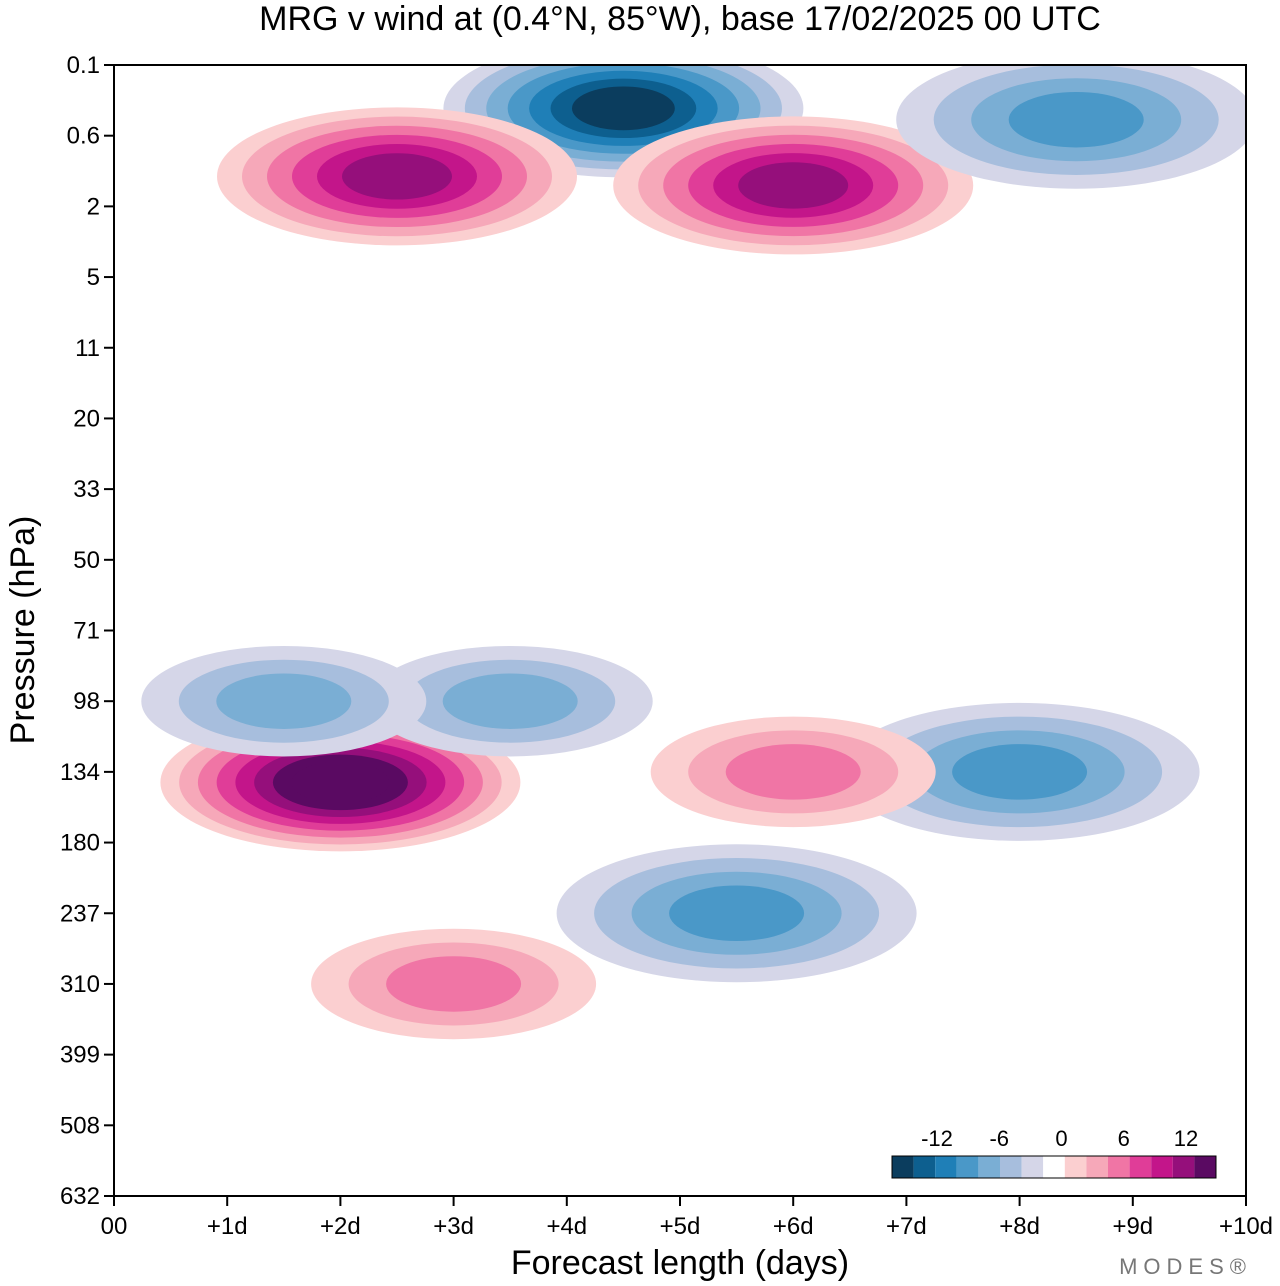 The width and height of the screenshot is (1280, 1286). Describe the element at coordinates (86, 560) in the screenshot. I see `y-tick-label: 50` at that location.